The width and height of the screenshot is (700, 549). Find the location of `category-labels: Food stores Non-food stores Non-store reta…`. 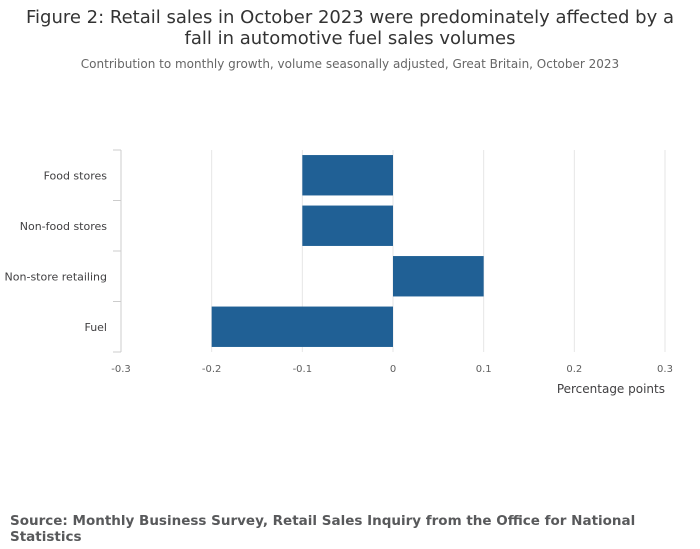

category-labels: Food stores Non-food stores Non-store reta… is located at coordinates (56, 251).